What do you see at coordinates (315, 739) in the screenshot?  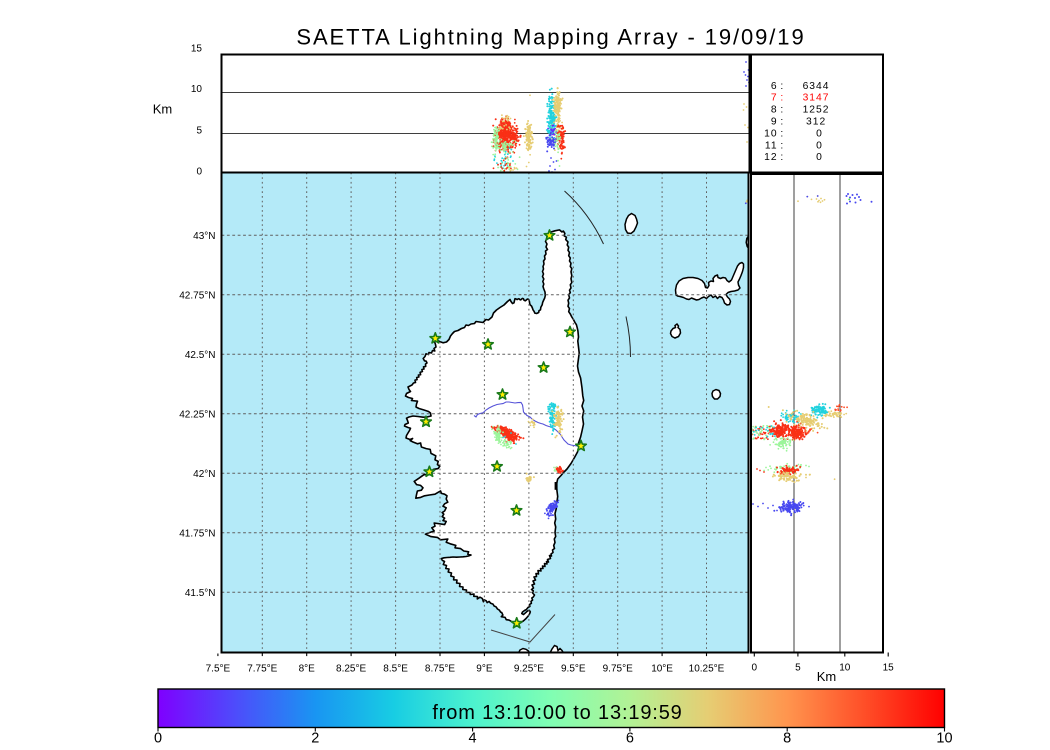 I see `svg-text: 2` at bounding box center [315, 739].